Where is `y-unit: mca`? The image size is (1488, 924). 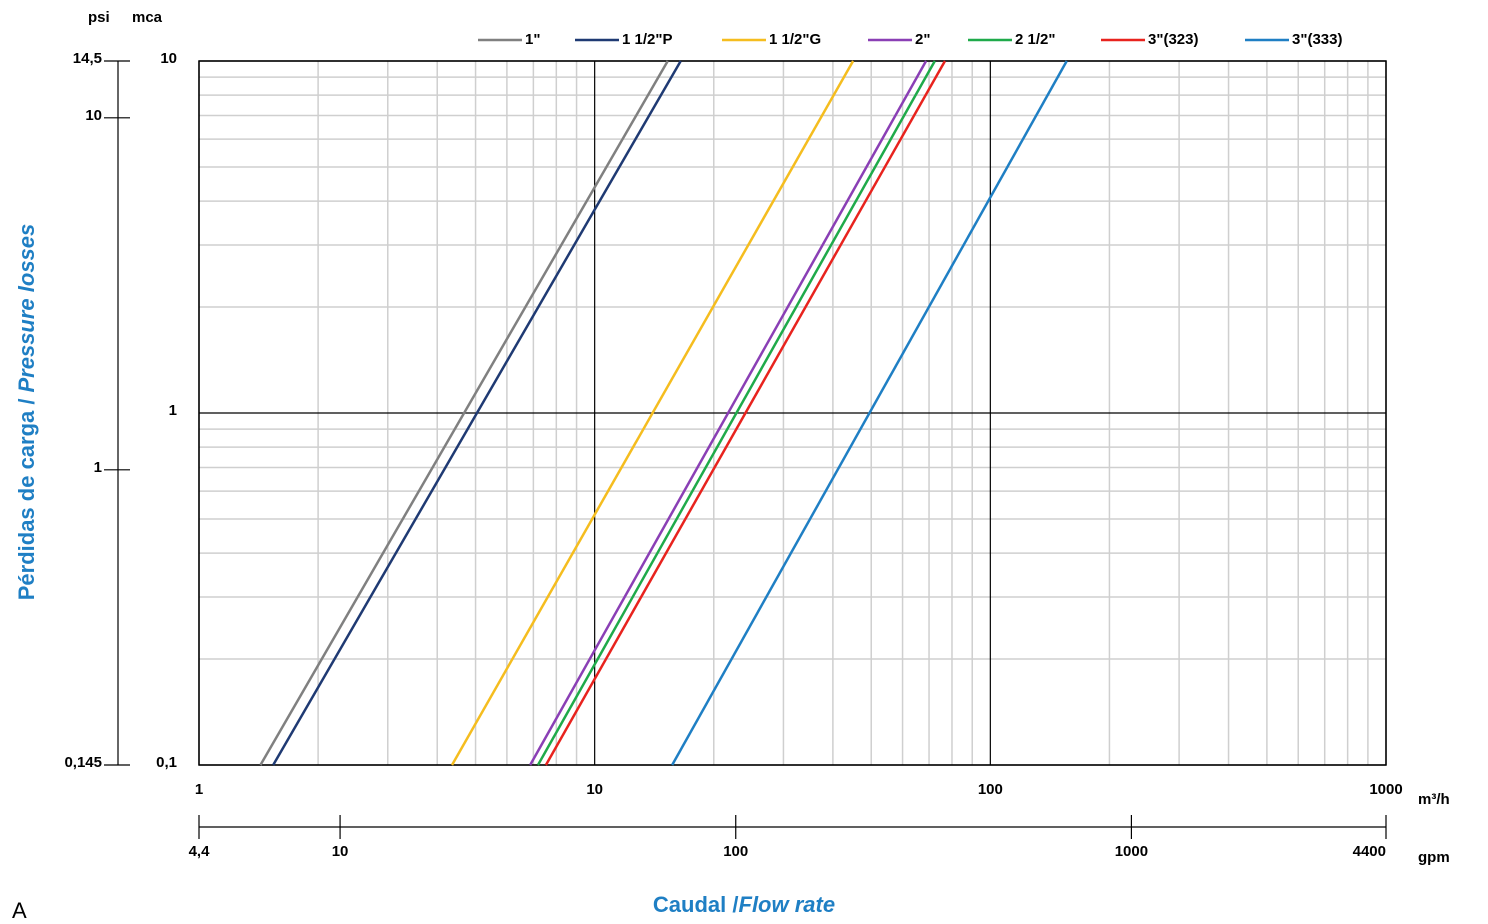 y-unit: mca is located at coordinates (147, 17).